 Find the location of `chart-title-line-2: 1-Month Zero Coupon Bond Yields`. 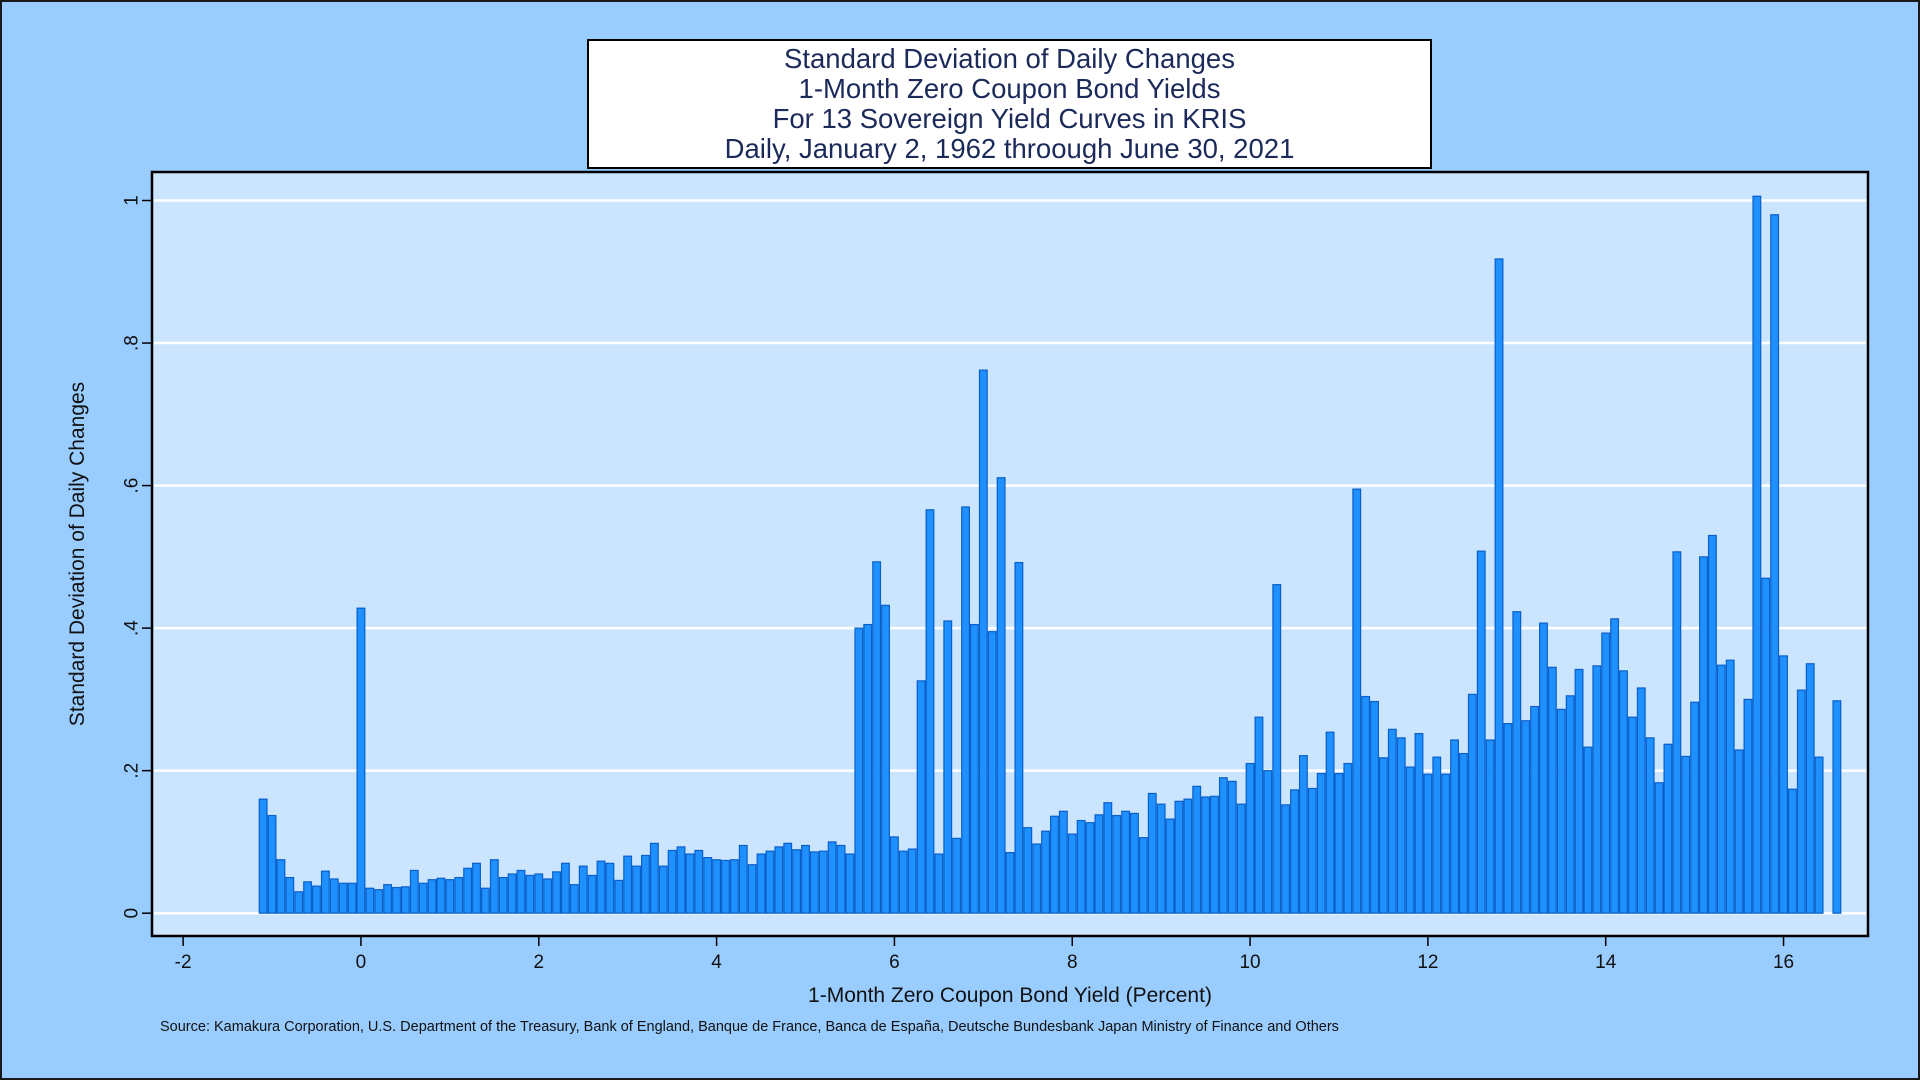

chart-title-line-2: 1-Month Zero Coupon Bond Yields is located at coordinates (1009, 88).